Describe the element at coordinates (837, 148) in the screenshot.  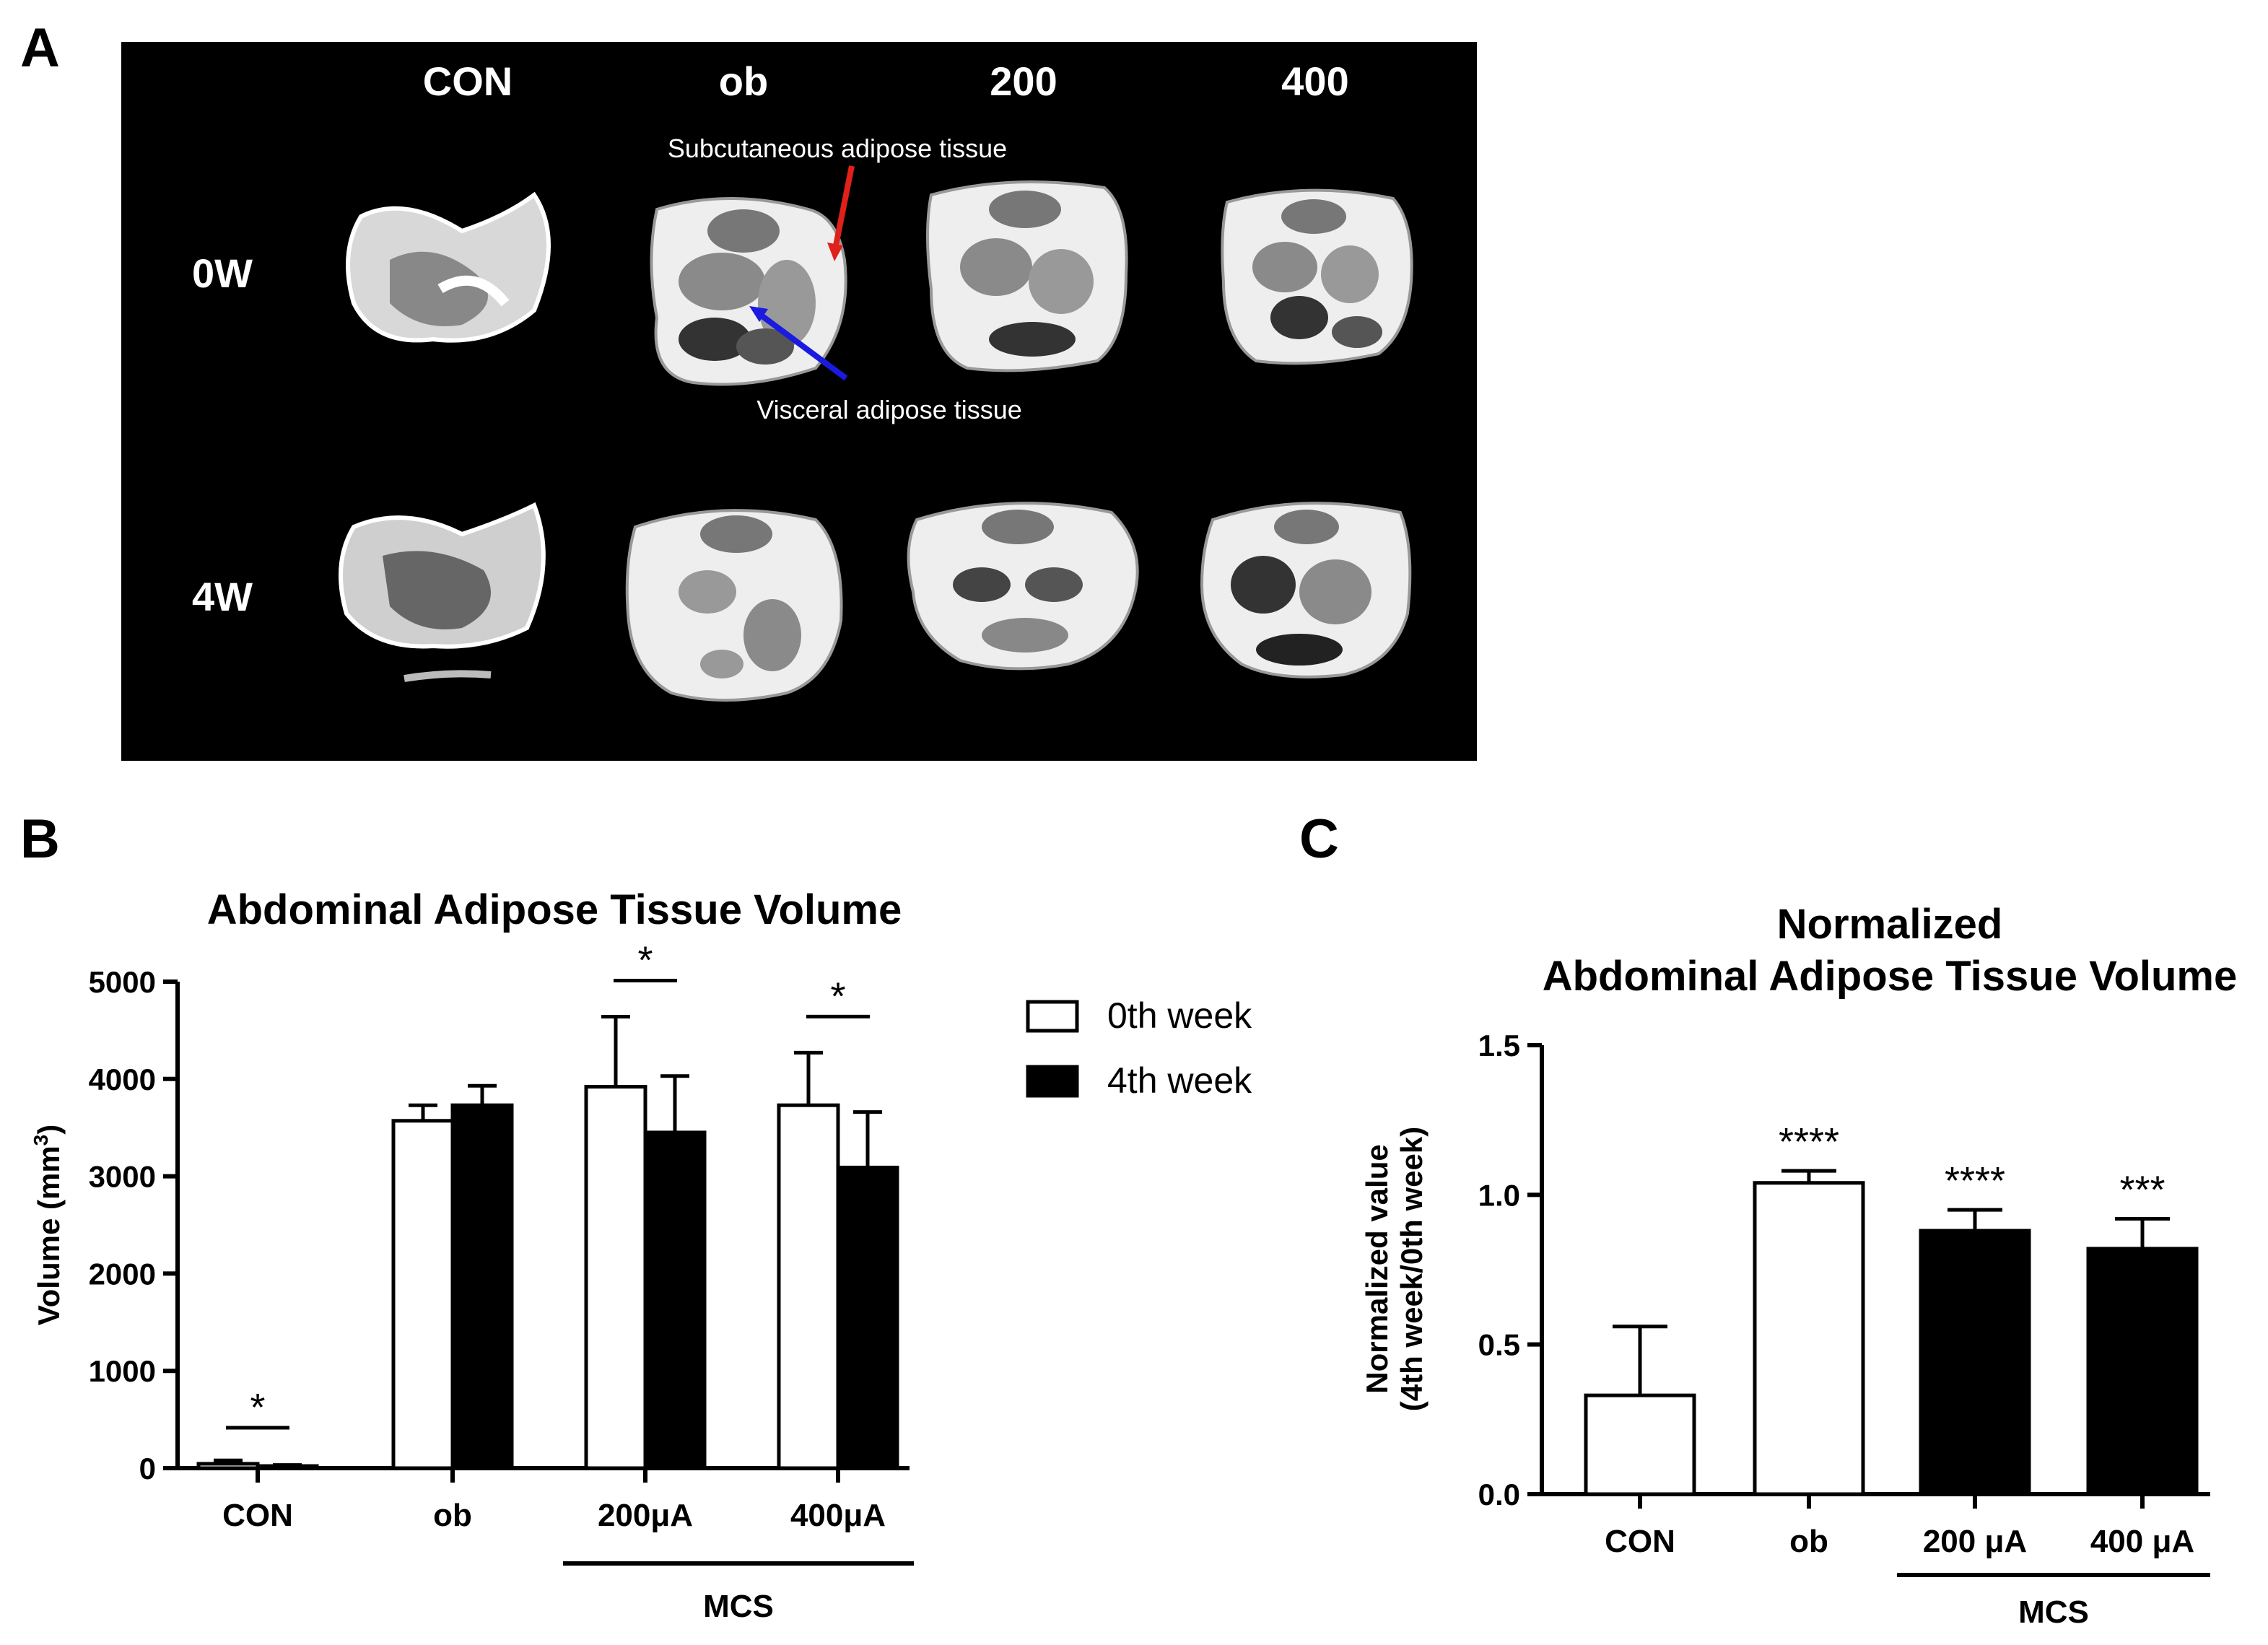
I see `annotation-subcutaneous: Subcutaneous adipose tissue` at that location.